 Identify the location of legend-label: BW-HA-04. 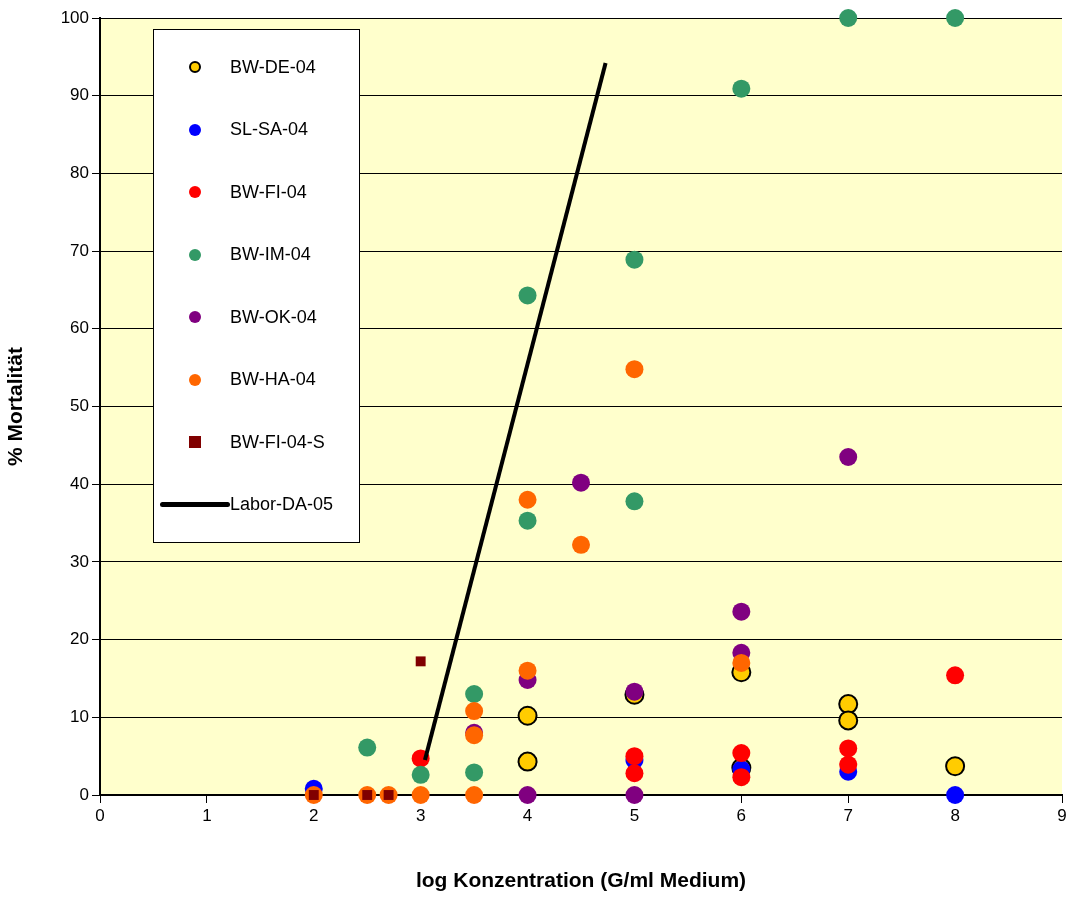
(273, 380).